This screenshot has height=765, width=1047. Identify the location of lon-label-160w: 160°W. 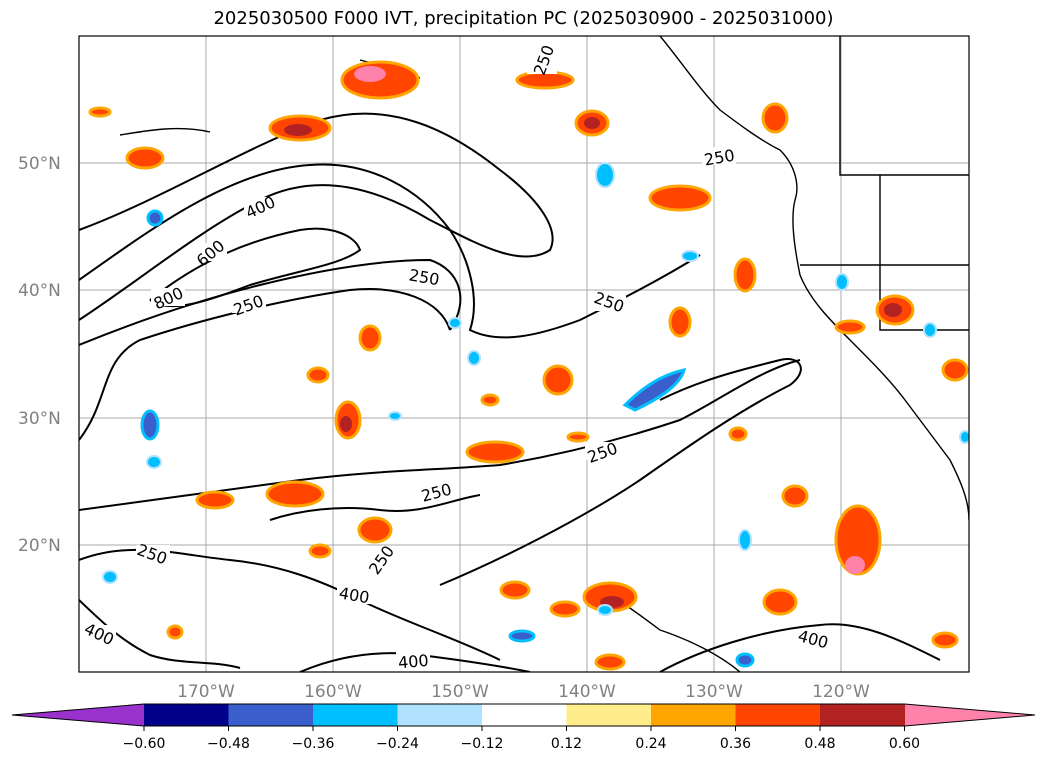
(333, 692).